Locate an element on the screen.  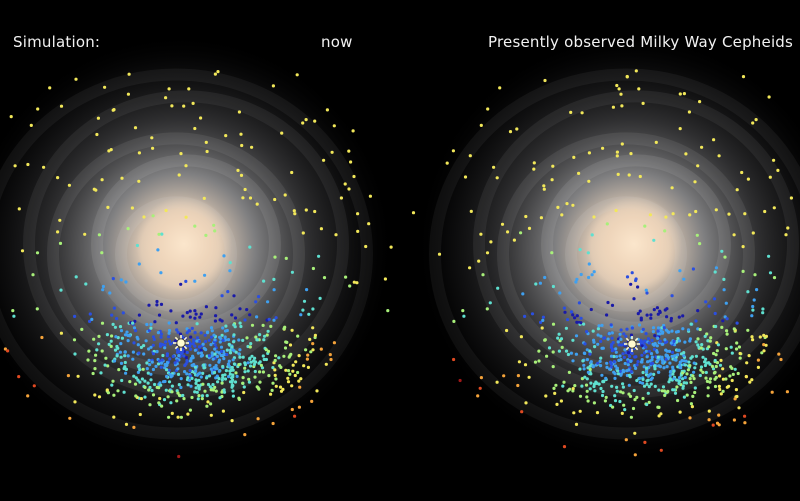
observed-label: Presently observed Milky Way Cepheids is located at coordinates (641, 42).